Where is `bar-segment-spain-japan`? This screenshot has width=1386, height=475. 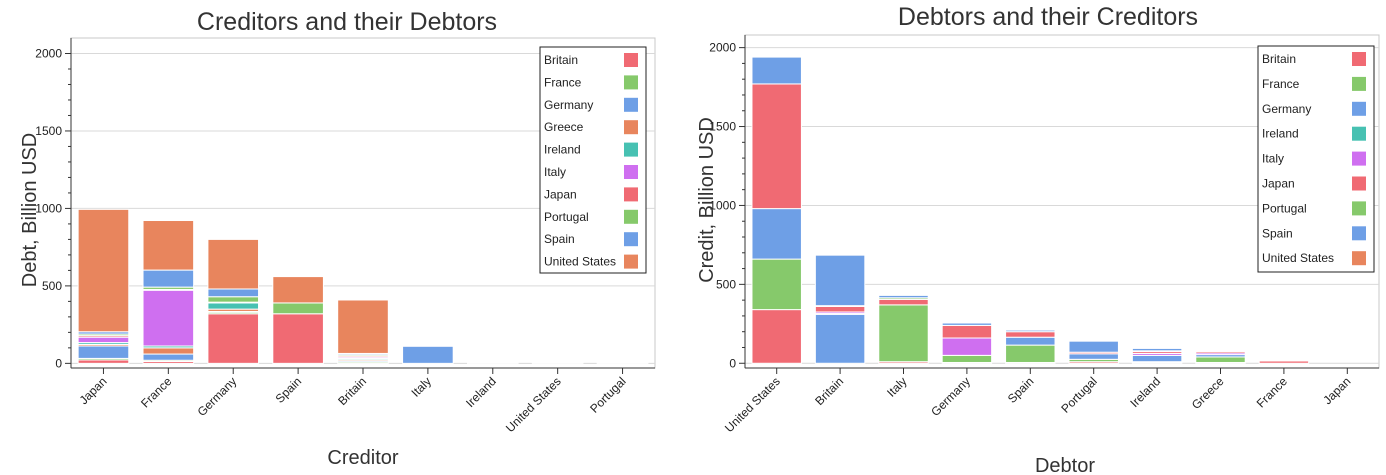
bar-segment-spain-japan is located at coordinates (1030, 334).